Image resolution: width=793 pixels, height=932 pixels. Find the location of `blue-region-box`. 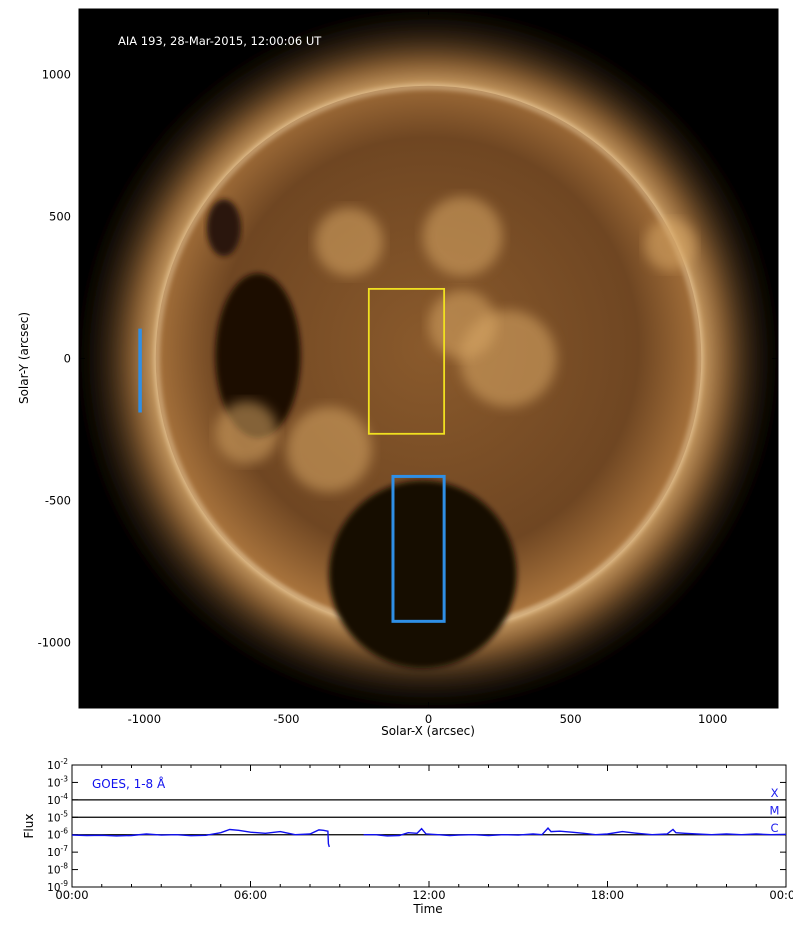

blue-region-box is located at coordinates (418, 548).